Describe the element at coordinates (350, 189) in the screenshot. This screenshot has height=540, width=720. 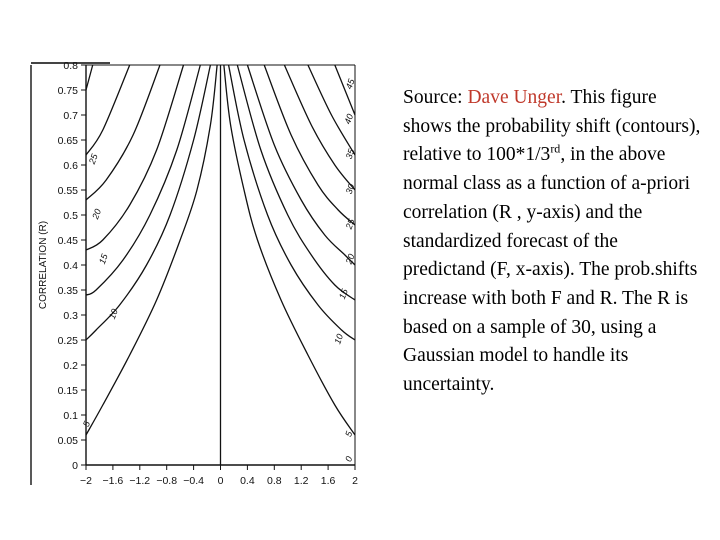
I see `contour-label-right: 30` at that location.